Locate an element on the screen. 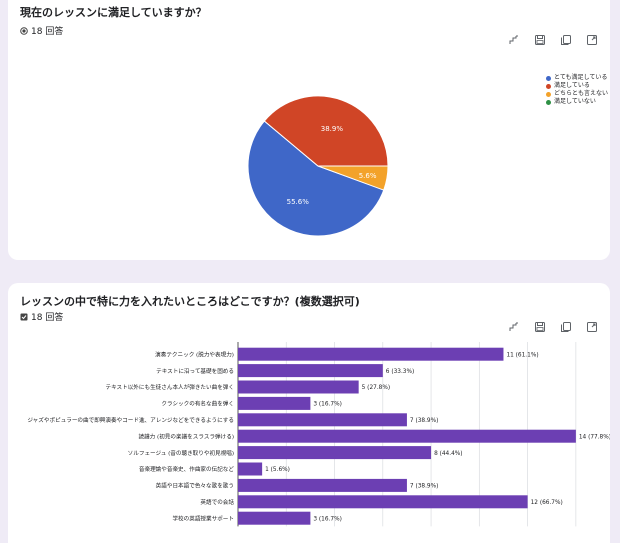 The width and height of the screenshot is (620, 543). legend-item: 満足していない is located at coordinates (577, 102).